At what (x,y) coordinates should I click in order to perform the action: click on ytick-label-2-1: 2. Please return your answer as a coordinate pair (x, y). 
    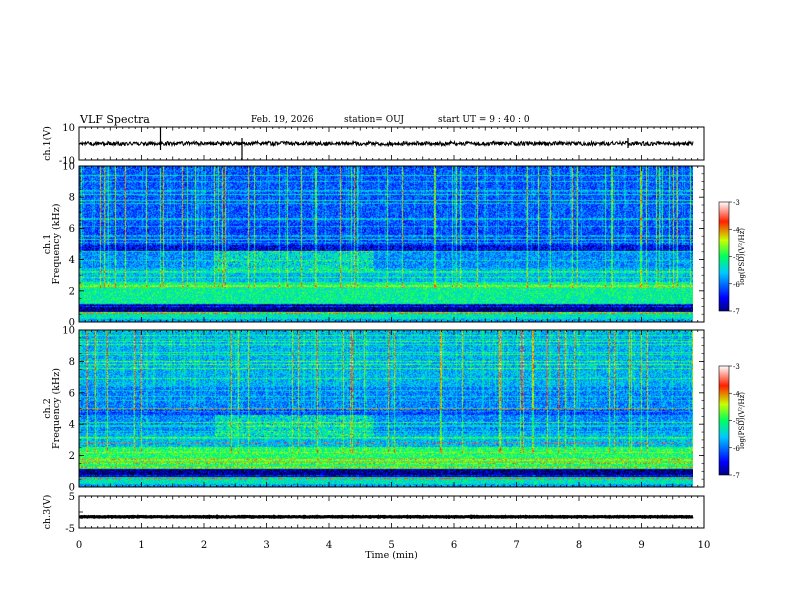
    Looking at the image, I should click on (72, 456).